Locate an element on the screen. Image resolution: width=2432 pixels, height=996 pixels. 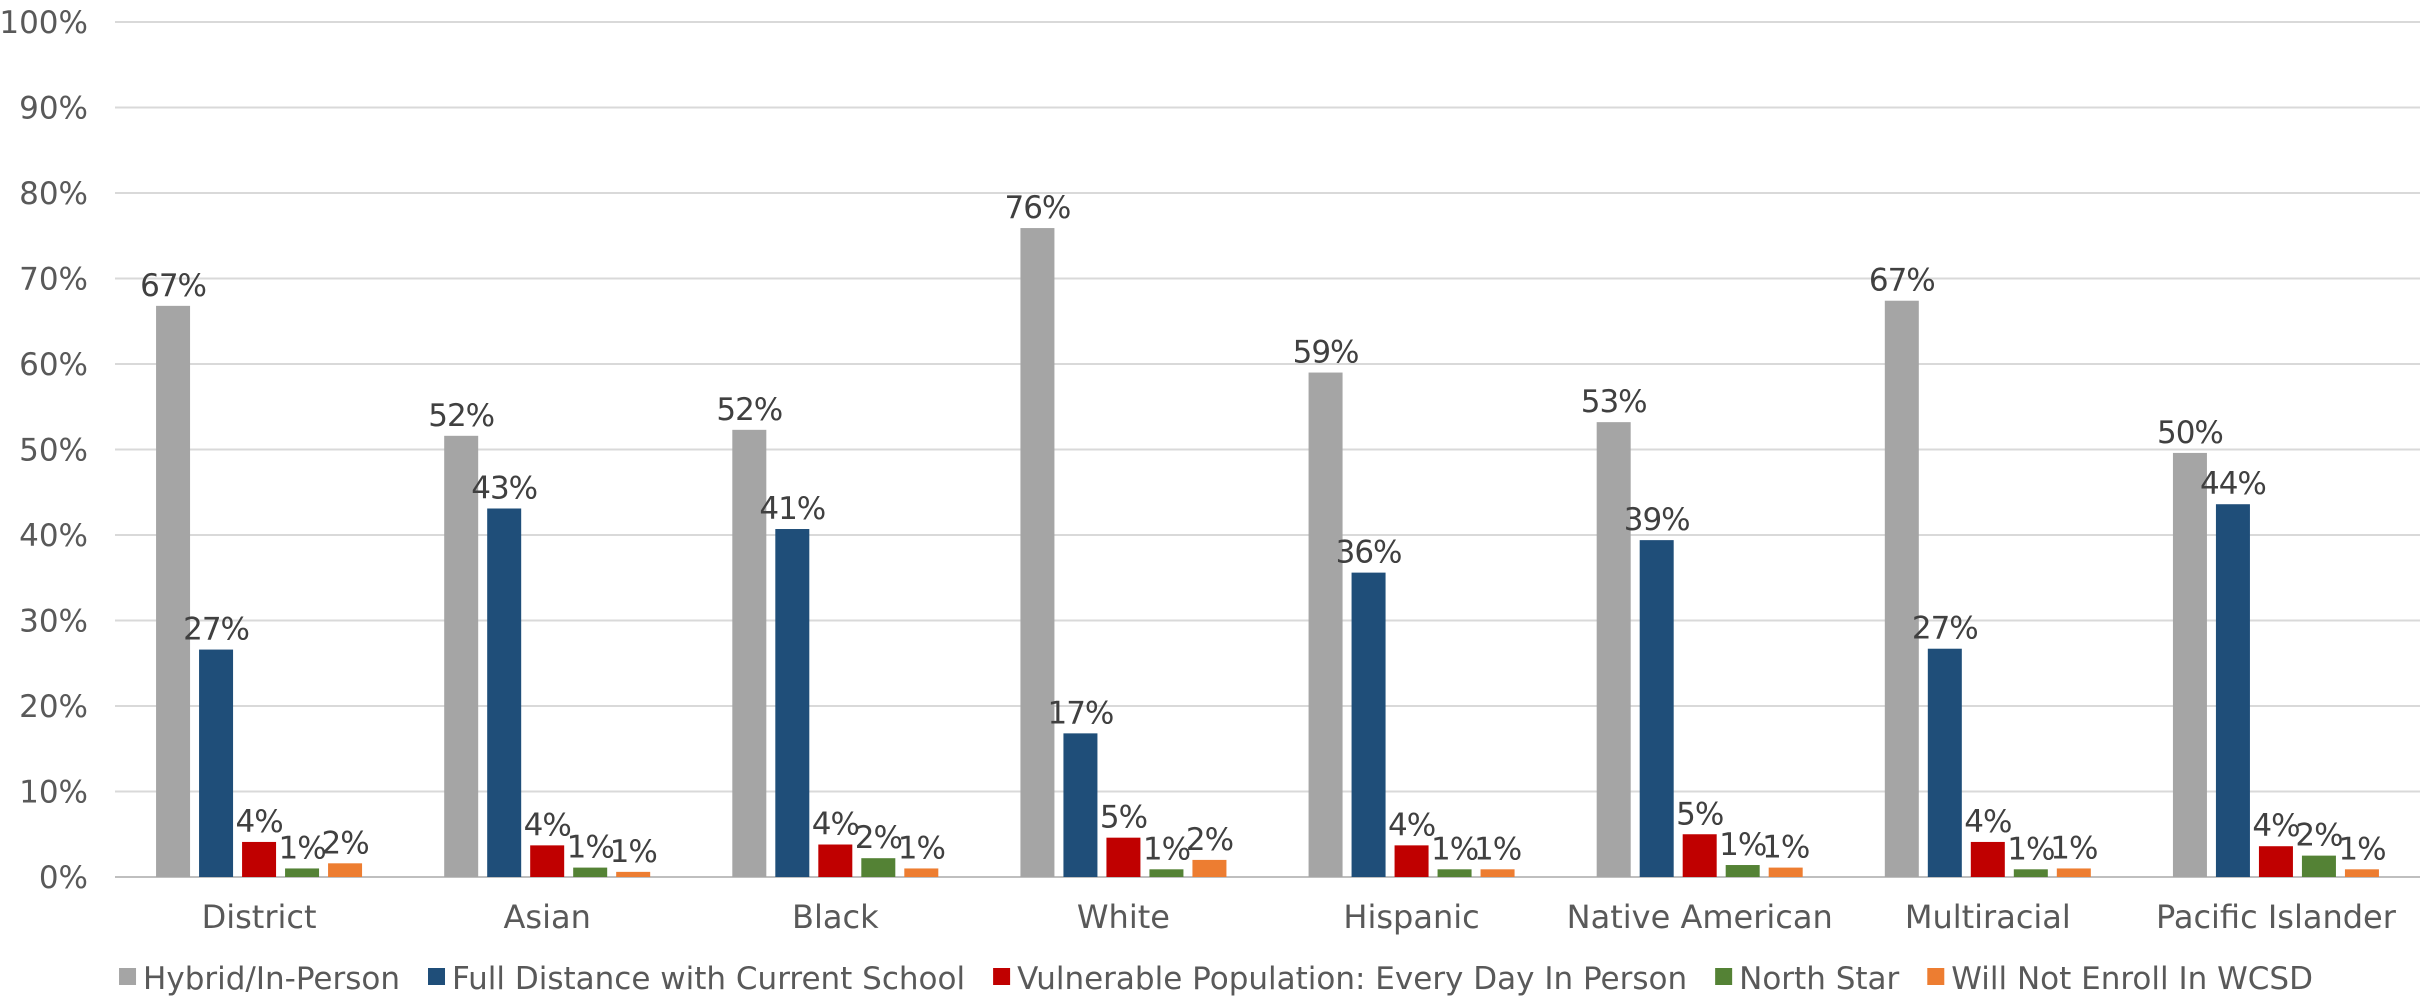
y-tick-label: 60% is located at coordinates (53, 365).